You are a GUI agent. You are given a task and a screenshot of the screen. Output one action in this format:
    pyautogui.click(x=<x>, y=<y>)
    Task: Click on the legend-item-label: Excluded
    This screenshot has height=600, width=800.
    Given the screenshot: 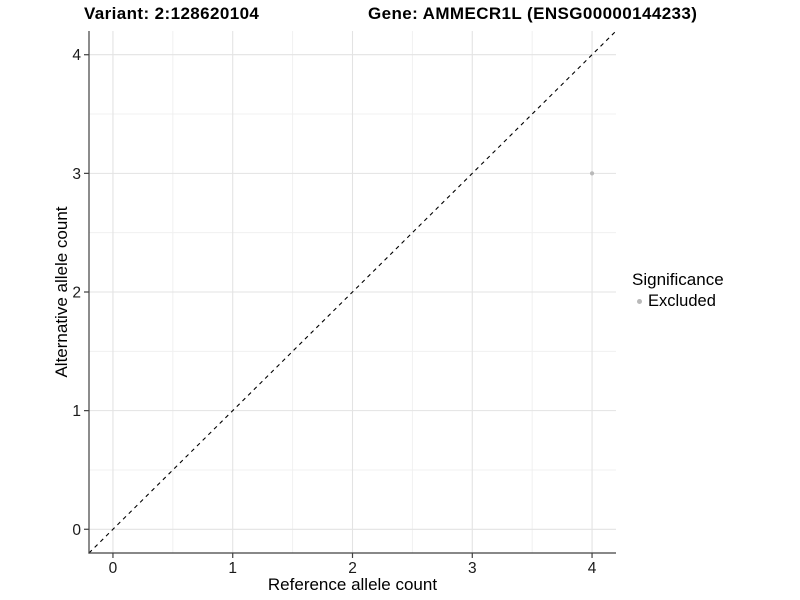 What is the action you would take?
    pyautogui.click(x=682, y=301)
    